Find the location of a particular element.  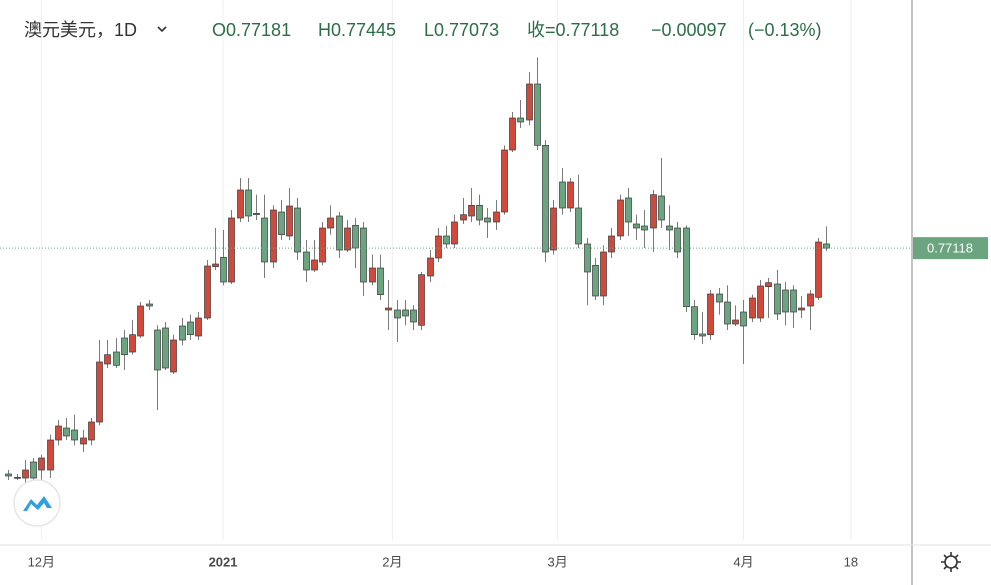

open-readout: O0.77181 is located at coordinates (251, 30).